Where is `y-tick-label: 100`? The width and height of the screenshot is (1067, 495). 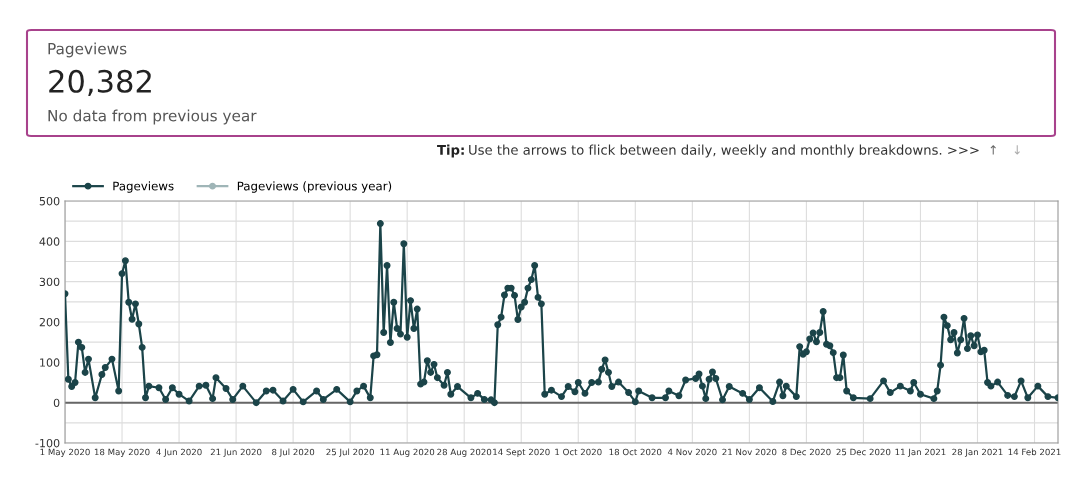 y-tick-label: 100 is located at coordinates (50, 362).